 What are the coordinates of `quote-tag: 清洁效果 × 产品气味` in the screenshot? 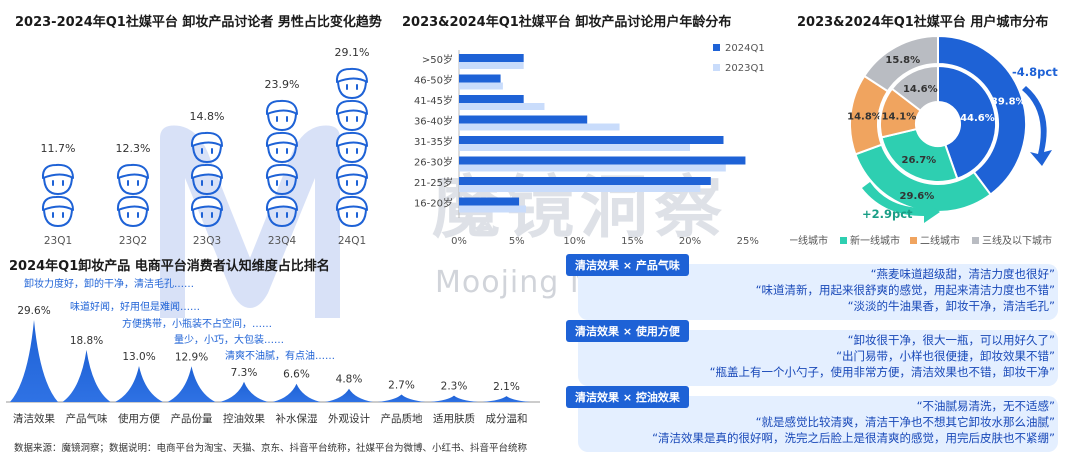 It's located at (627, 265).